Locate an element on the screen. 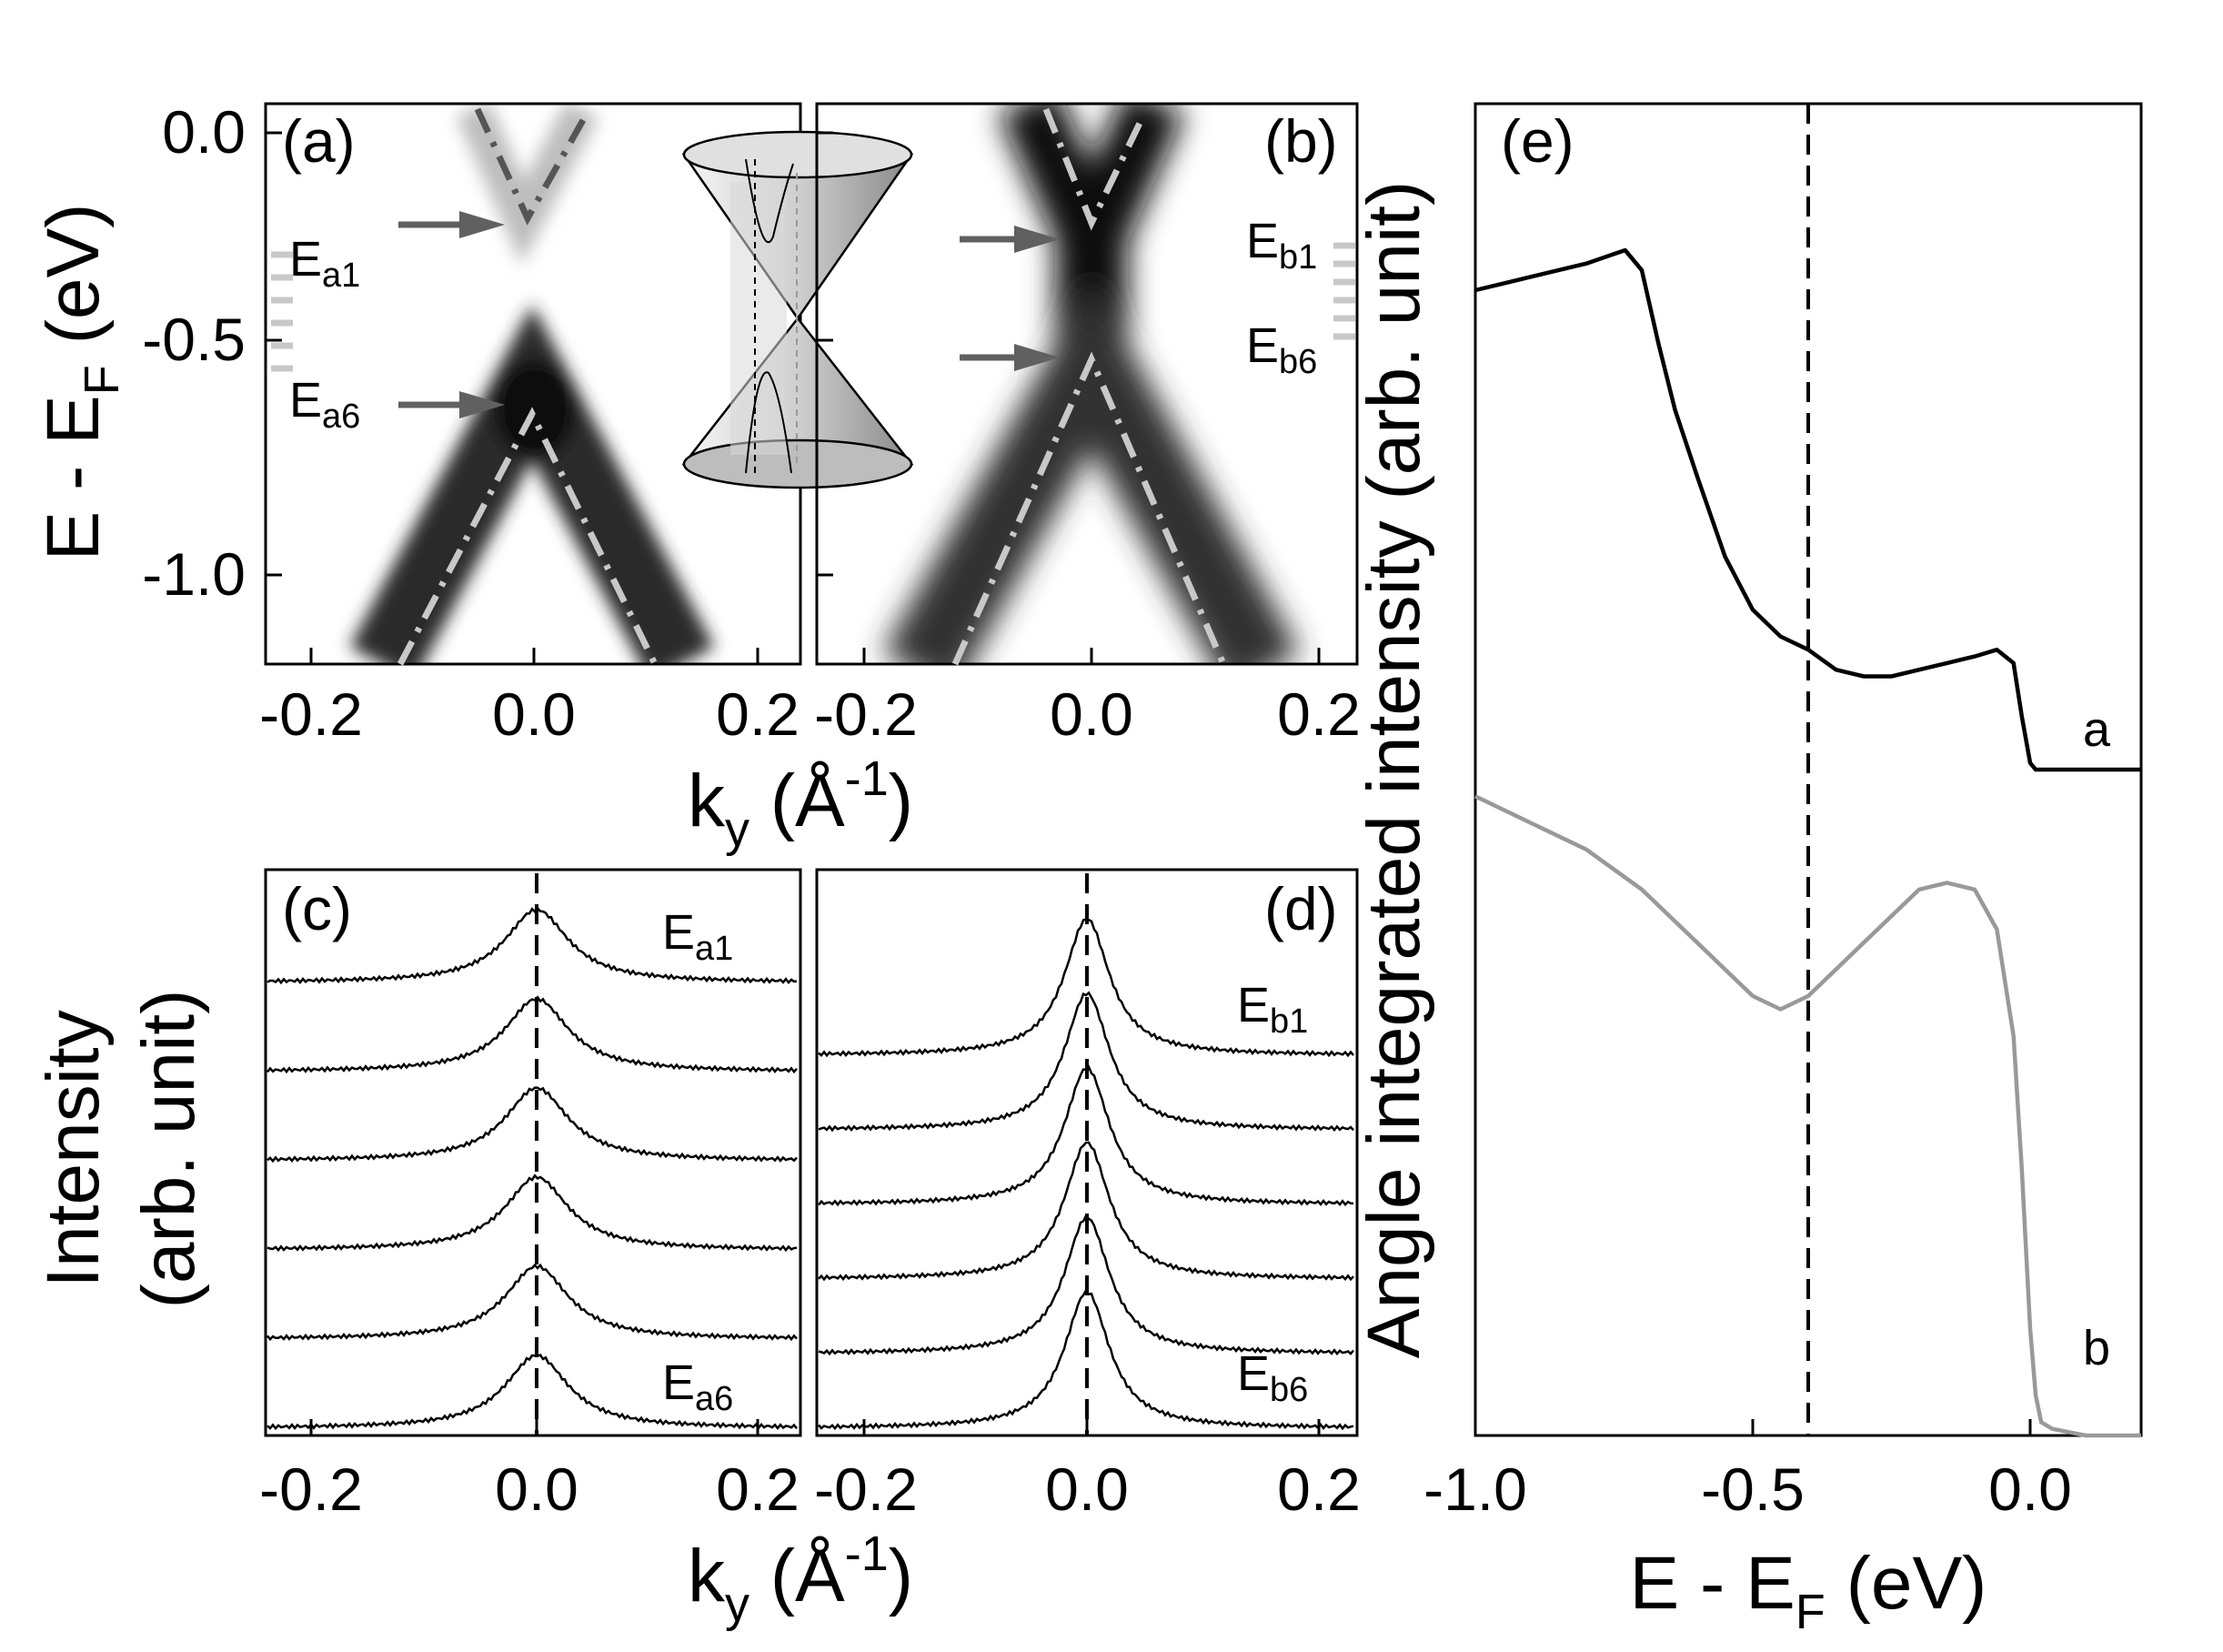 The height and width of the screenshot is (1652, 2223). panel-a-ylabel: E - EF (eV) is located at coordinates (80, 382).